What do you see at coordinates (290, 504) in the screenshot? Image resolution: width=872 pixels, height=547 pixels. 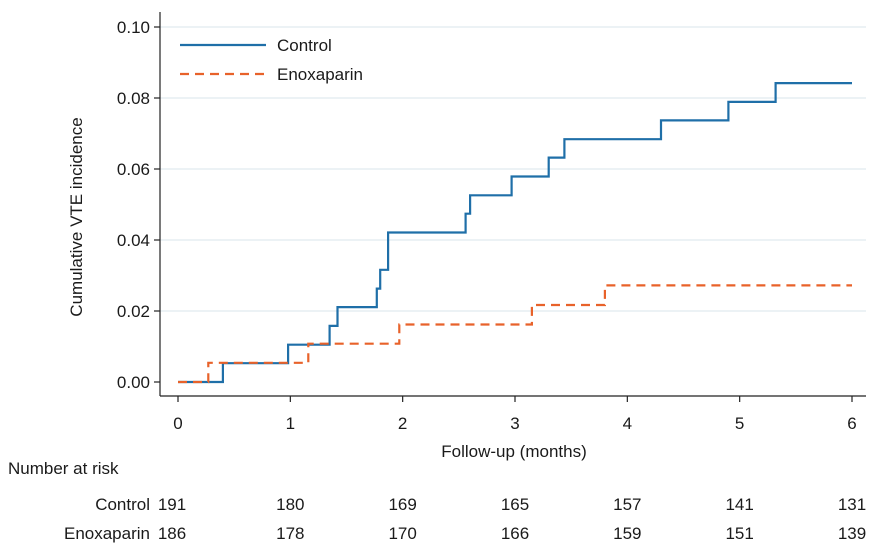 I see `risk-value: 180` at bounding box center [290, 504].